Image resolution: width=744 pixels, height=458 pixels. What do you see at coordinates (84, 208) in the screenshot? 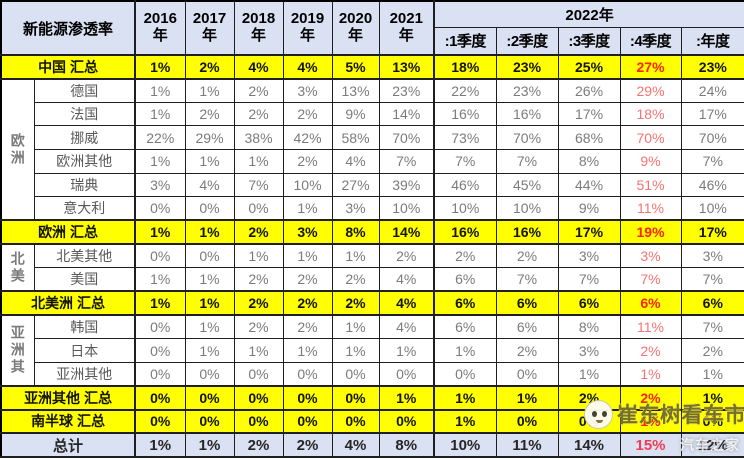
I see `row-label: 意大利` at bounding box center [84, 208].